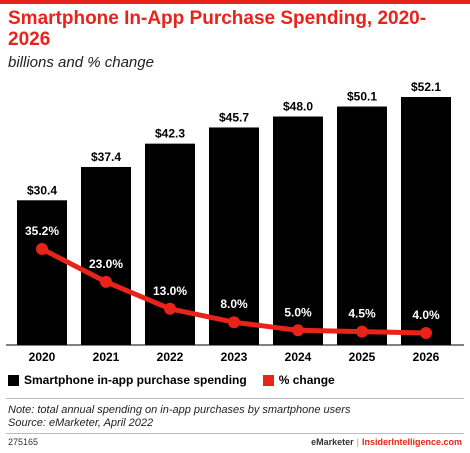  I want to click on bar-label-2026: $52.1, so click(426, 87).